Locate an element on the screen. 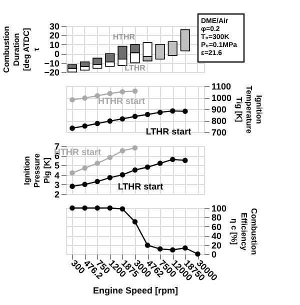  y2-tick-label: 0 is located at coordinates (214, 255).